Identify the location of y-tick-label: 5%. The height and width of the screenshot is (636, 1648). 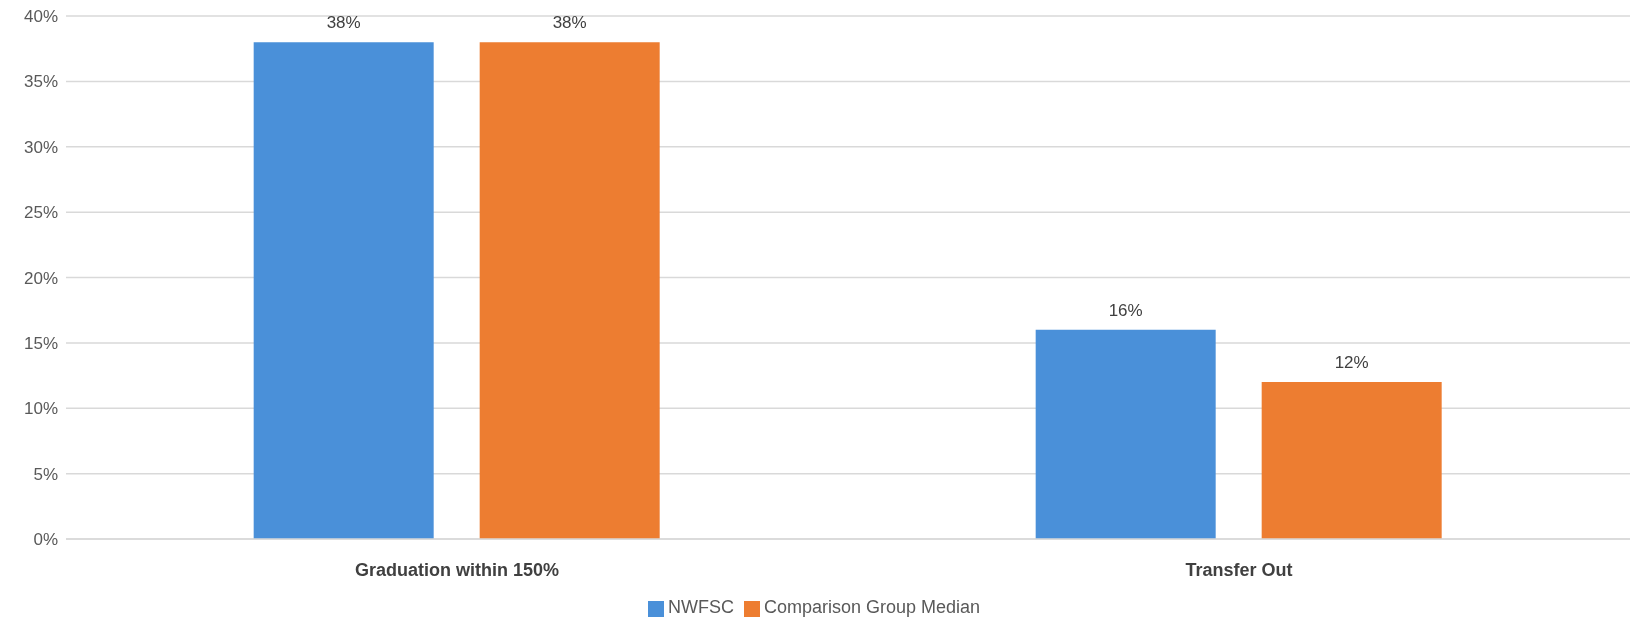
(45, 474).